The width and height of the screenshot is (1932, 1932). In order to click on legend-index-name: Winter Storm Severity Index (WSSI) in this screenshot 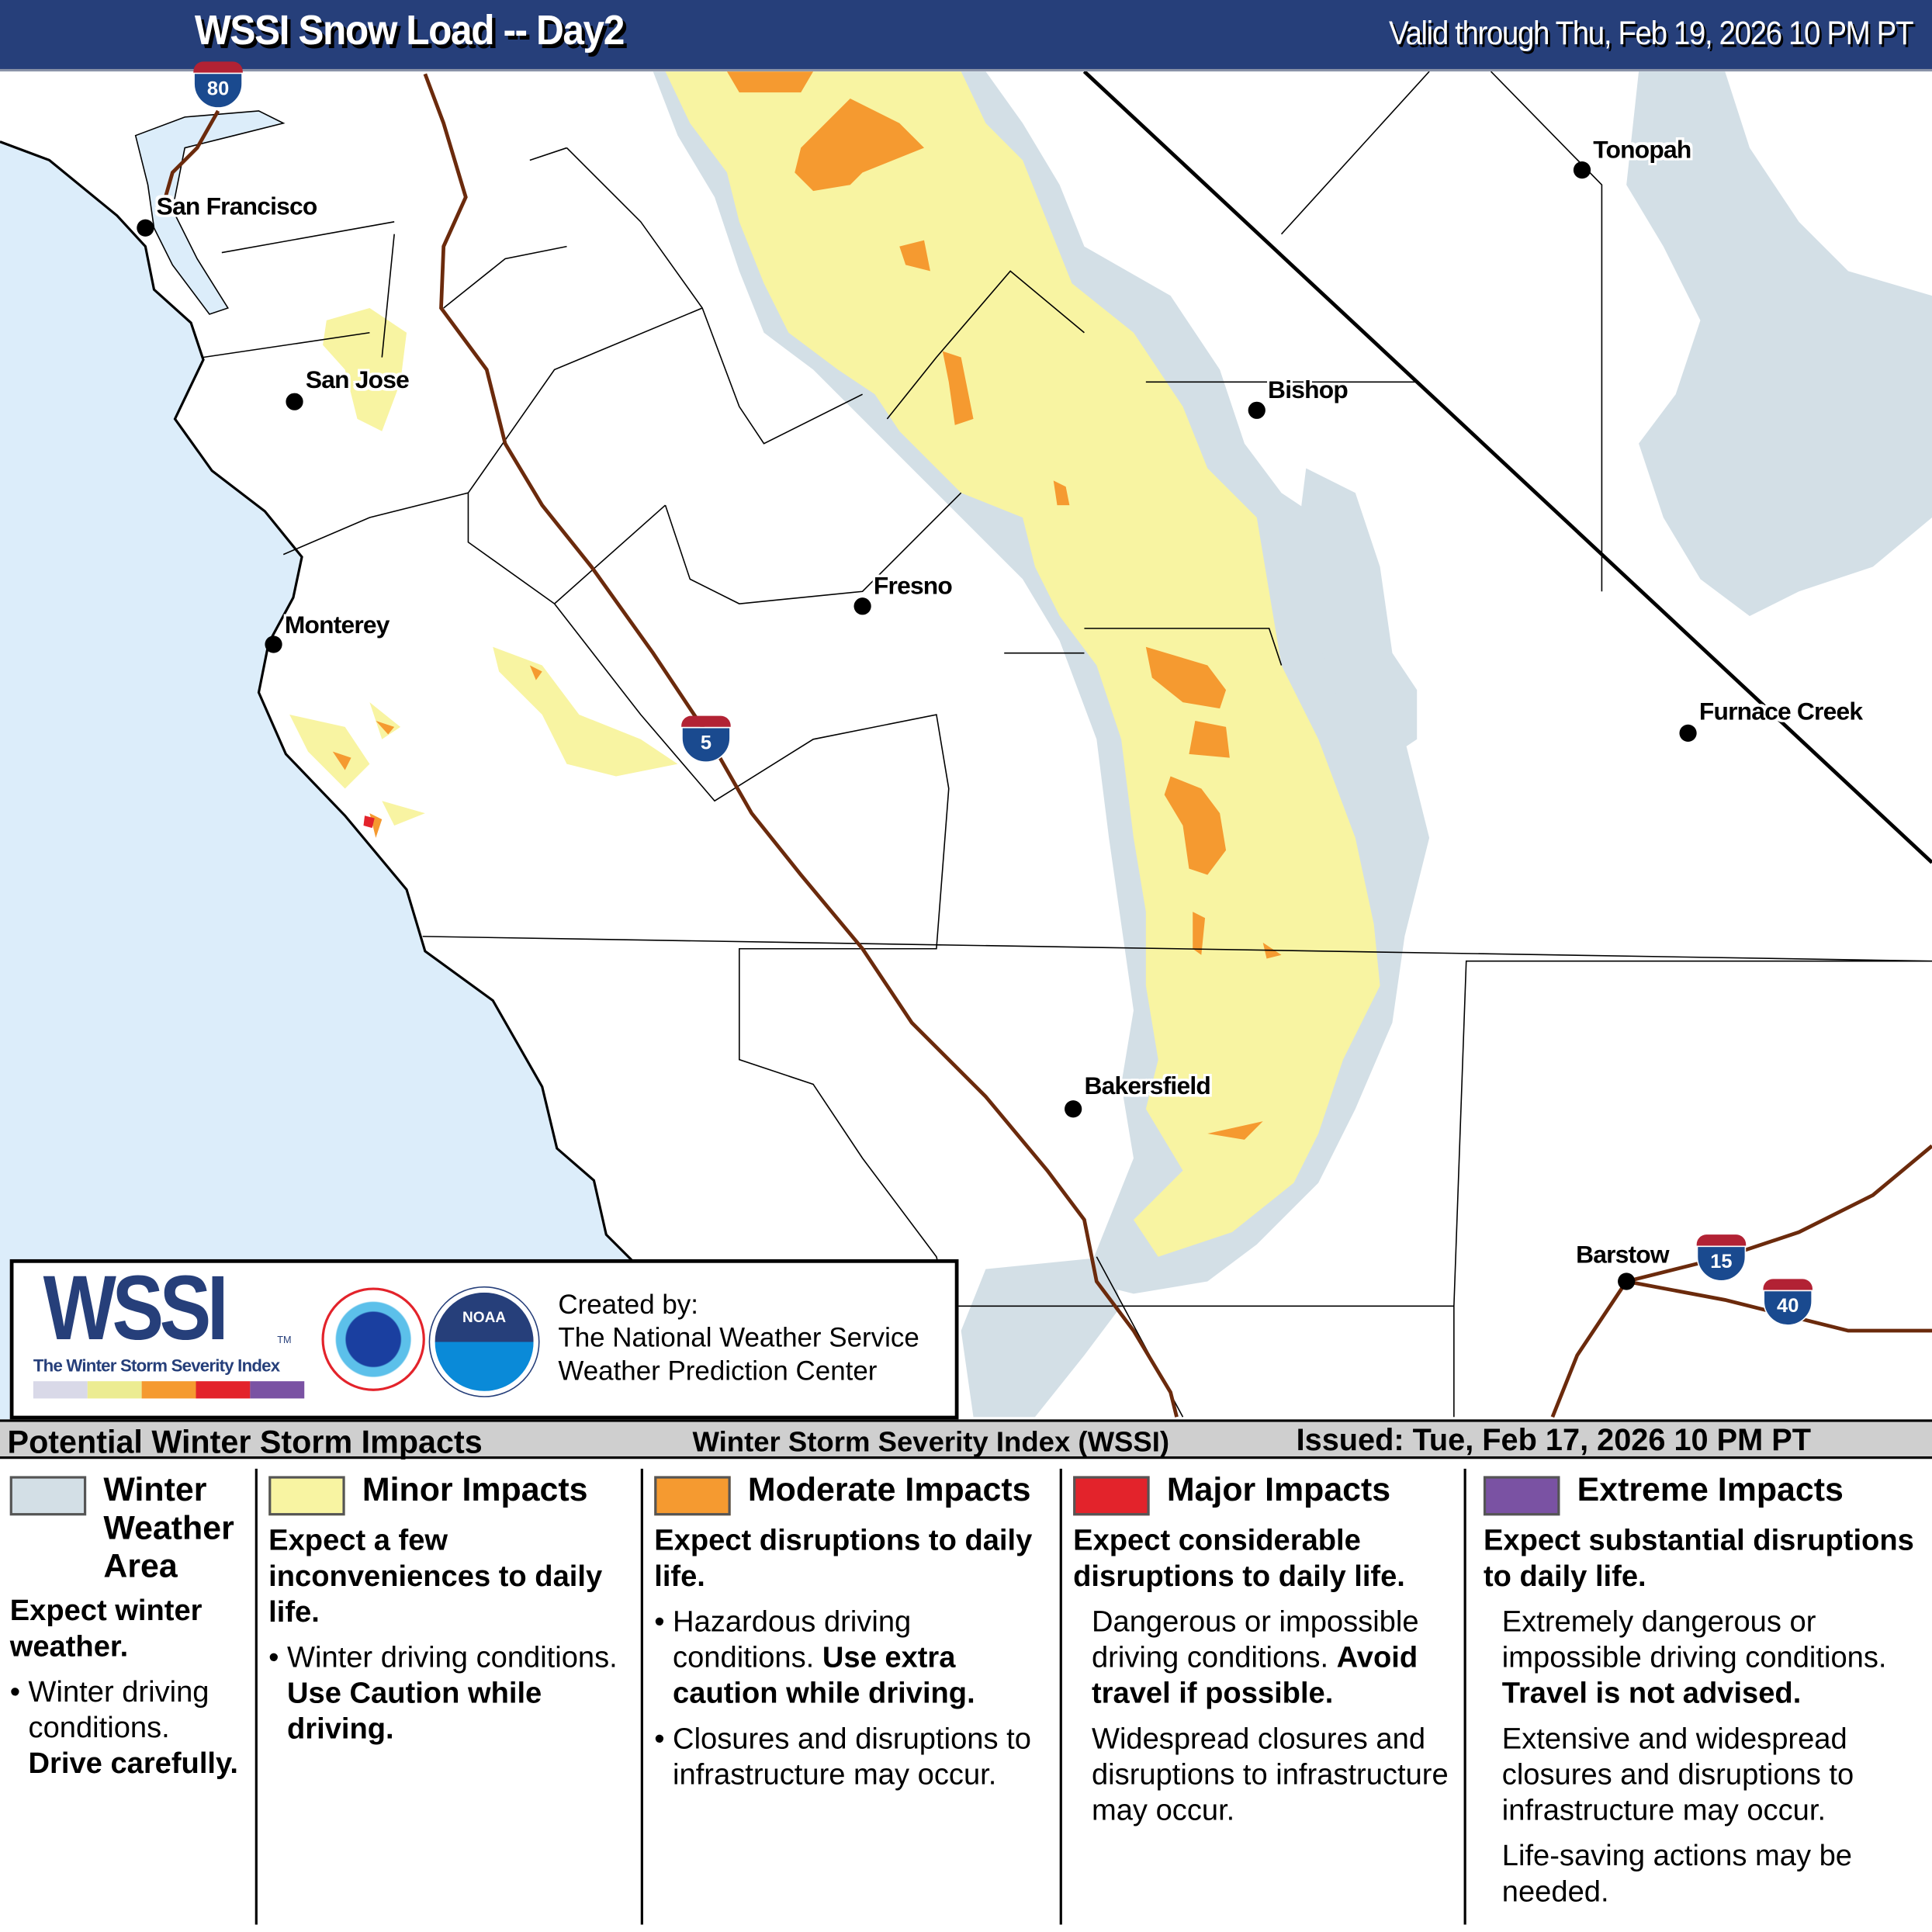, I will do `click(931, 1441)`.